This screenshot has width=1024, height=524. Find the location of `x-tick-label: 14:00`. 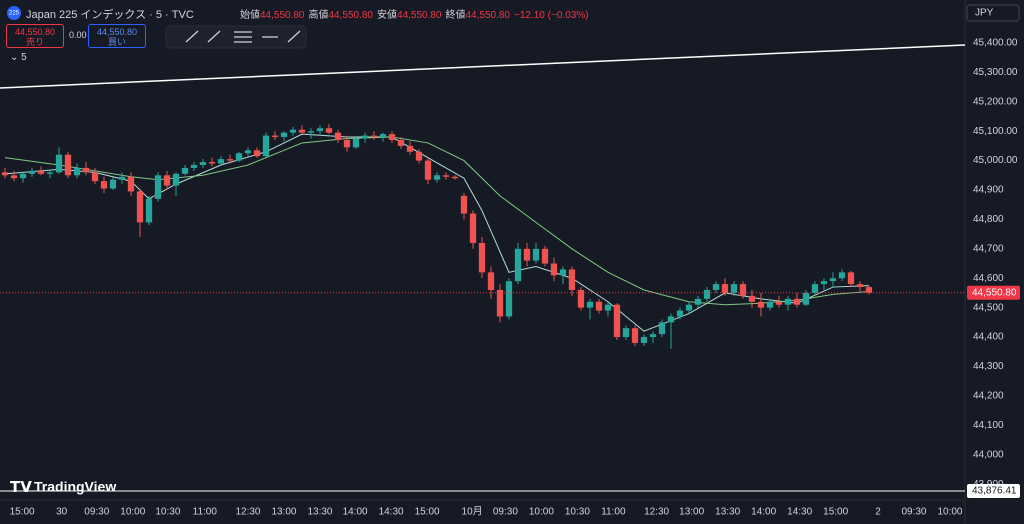

x-tick-label: 14:00 is located at coordinates (763, 512).